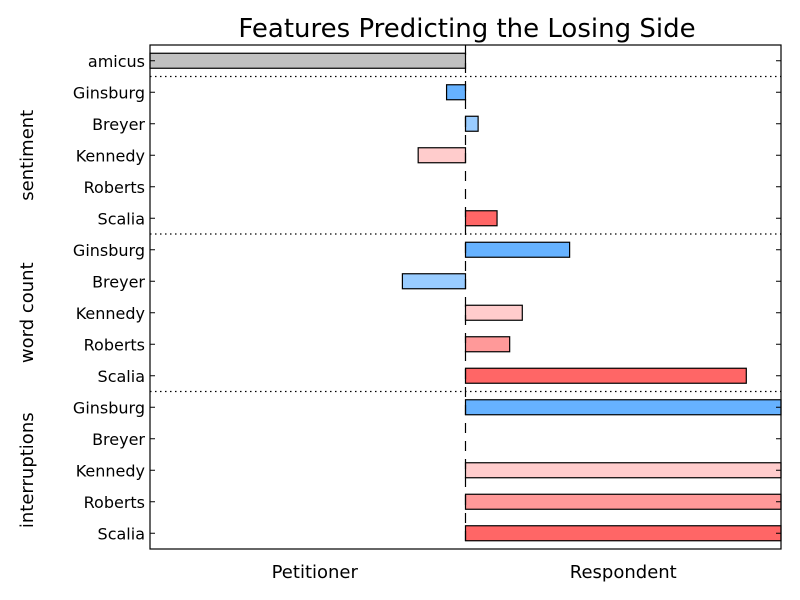 The height and width of the screenshot is (600, 800). I want to click on bar-interruptions-kennedy, so click(623, 470).